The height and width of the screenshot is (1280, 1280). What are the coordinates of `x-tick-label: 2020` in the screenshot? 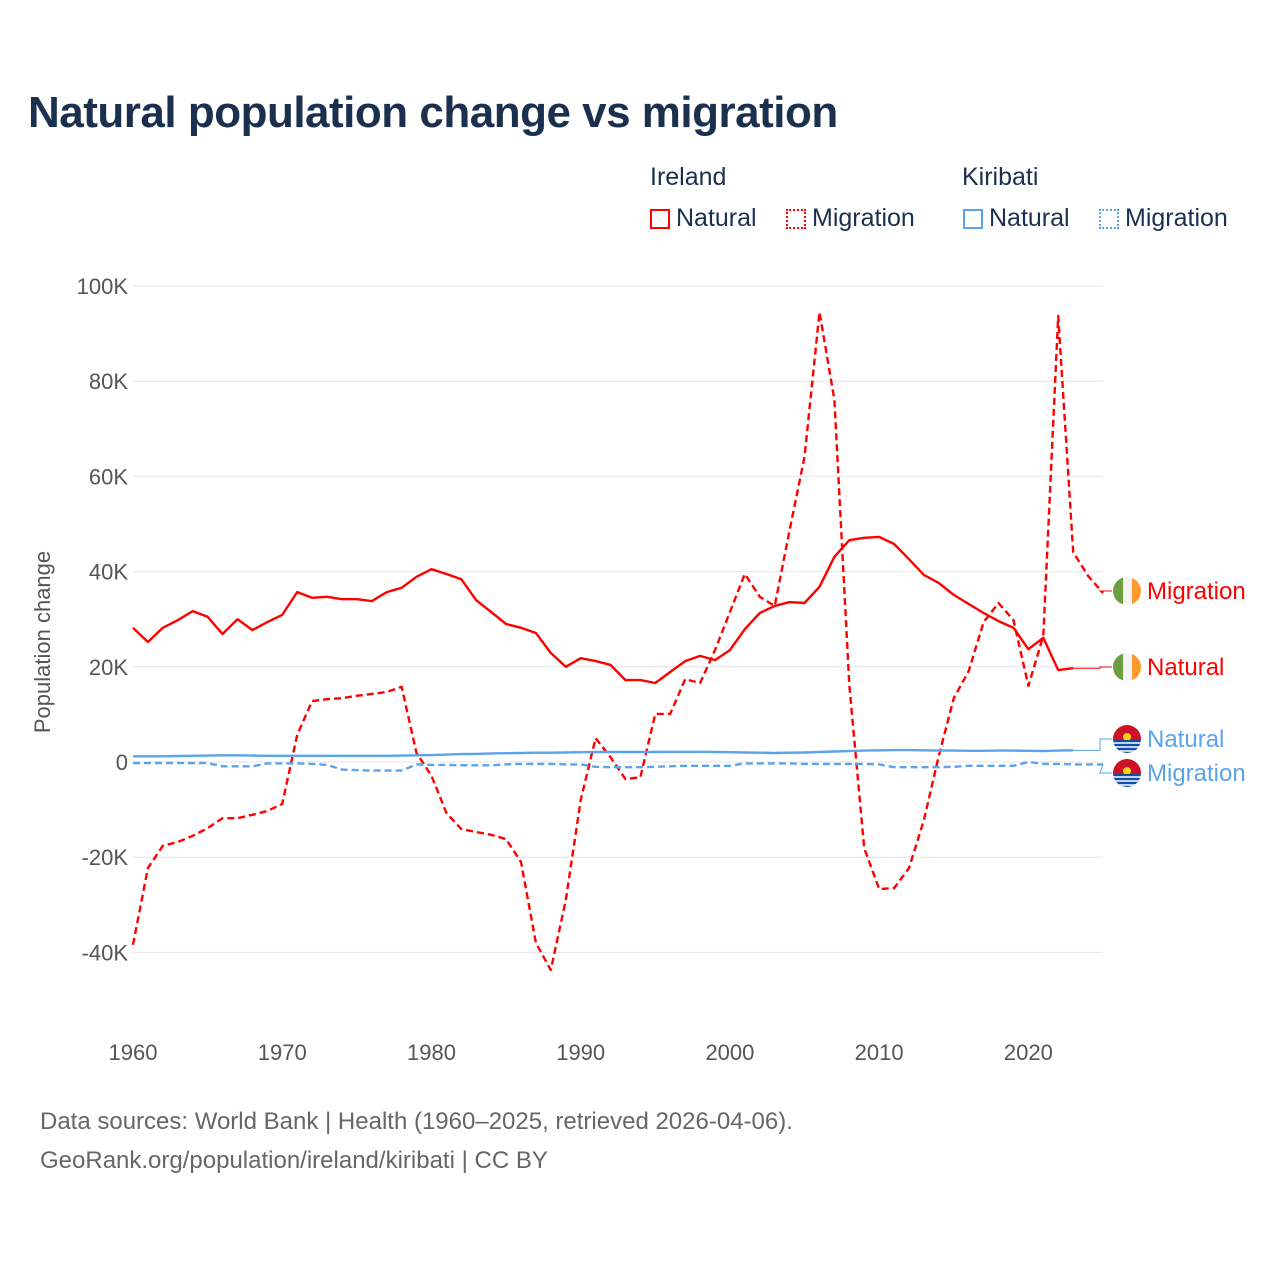 It's located at (1028, 1052).